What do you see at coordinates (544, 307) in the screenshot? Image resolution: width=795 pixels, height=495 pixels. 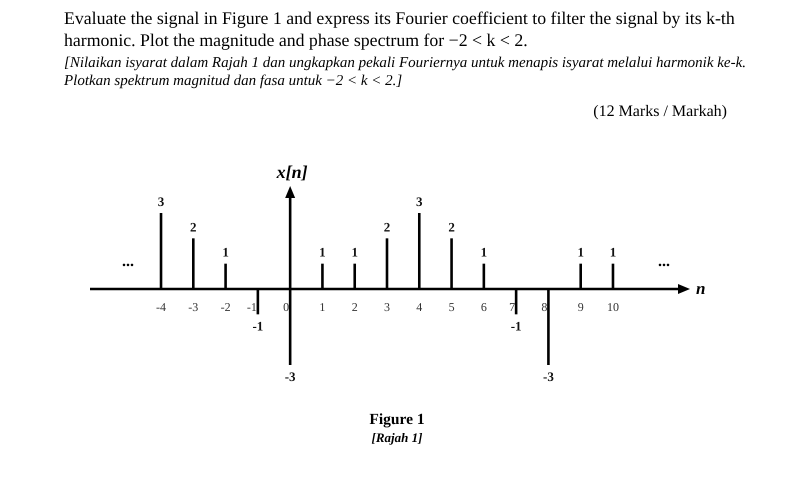 I see `x-tick-label: 8` at bounding box center [544, 307].